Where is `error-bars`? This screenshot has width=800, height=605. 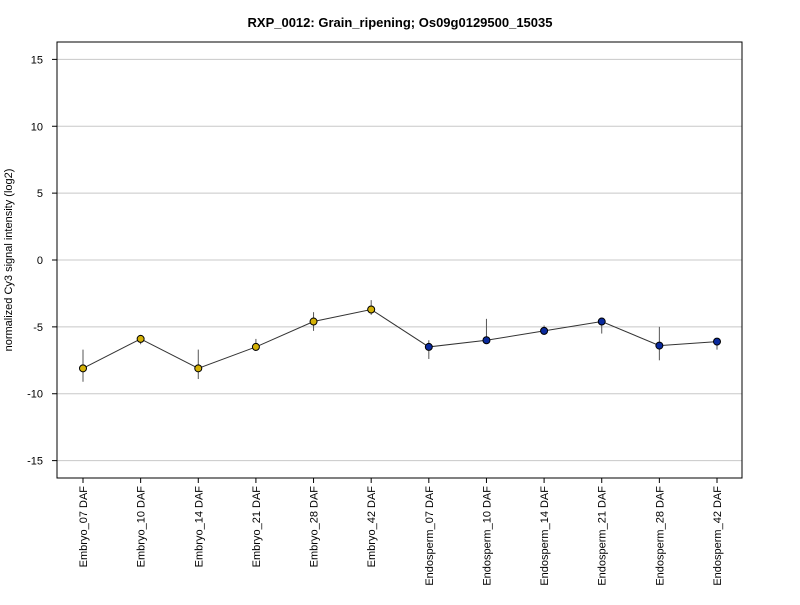
error-bars is located at coordinates (400, 341).